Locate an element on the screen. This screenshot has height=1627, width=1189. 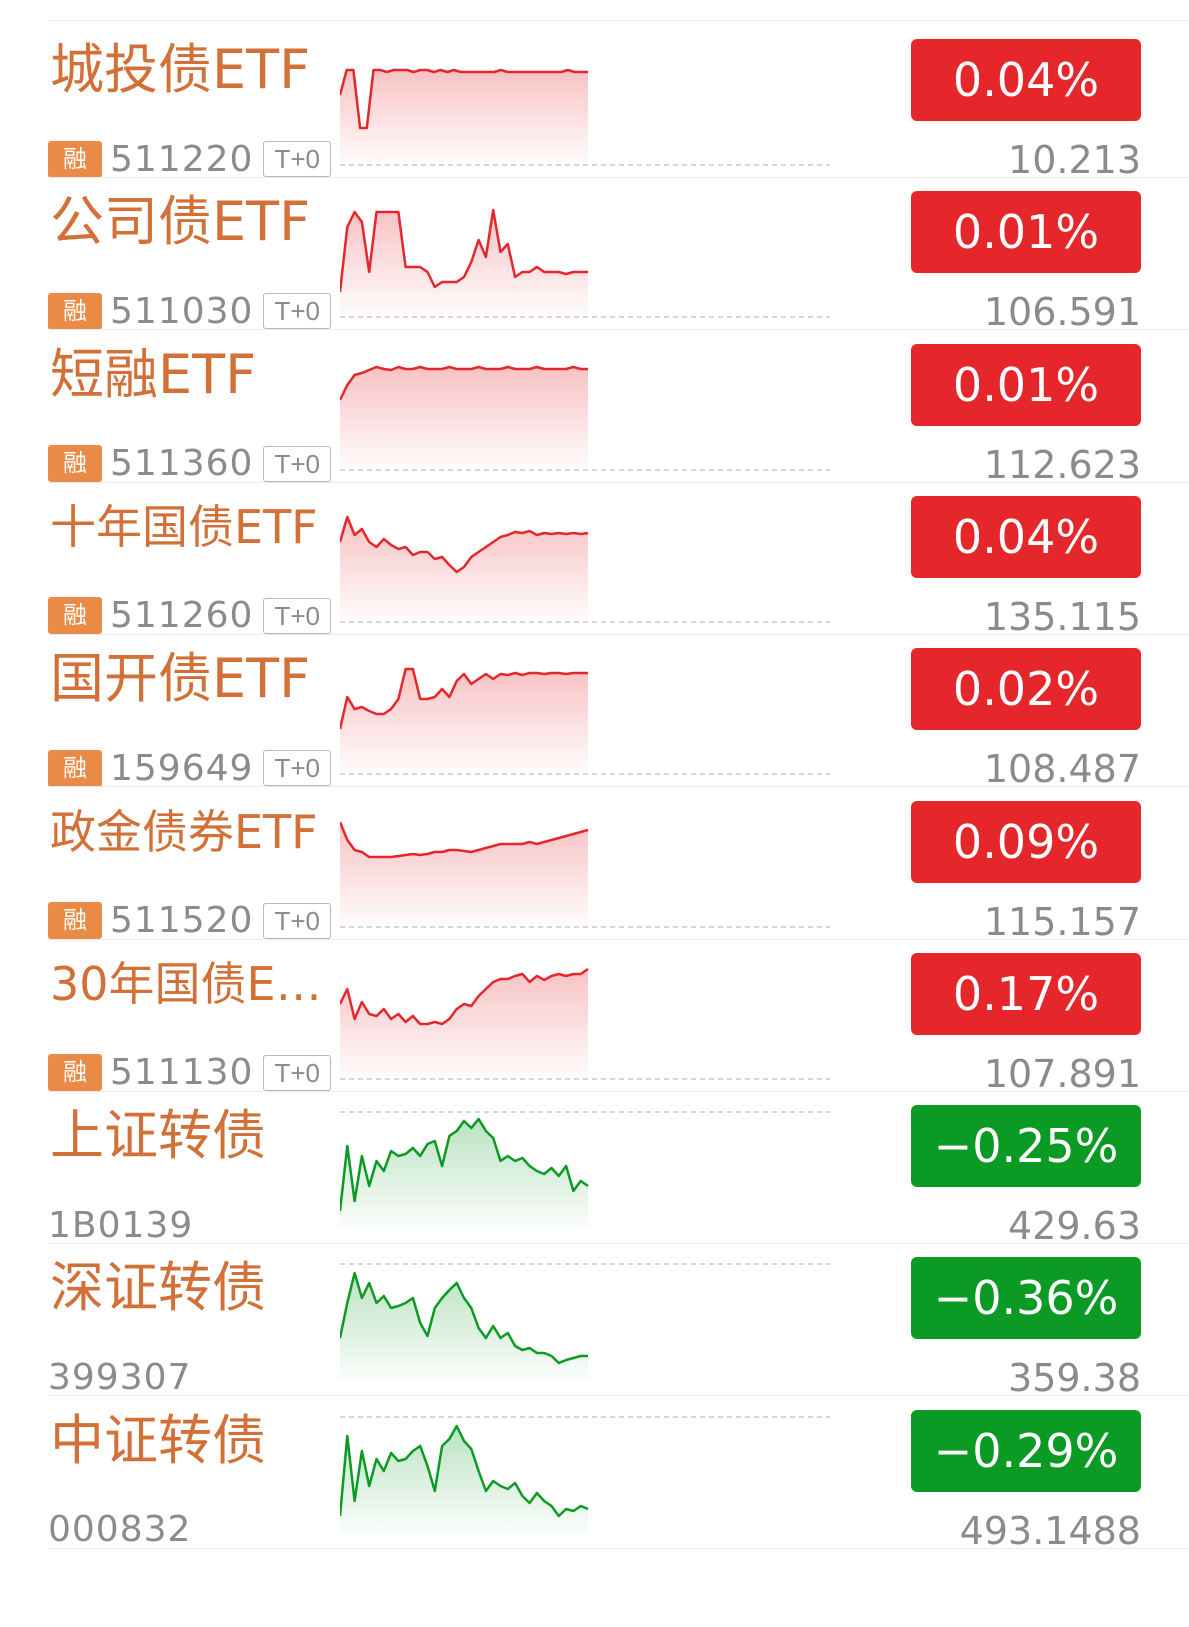
latest-price: 108.487 is located at coordinates (1062, 769).